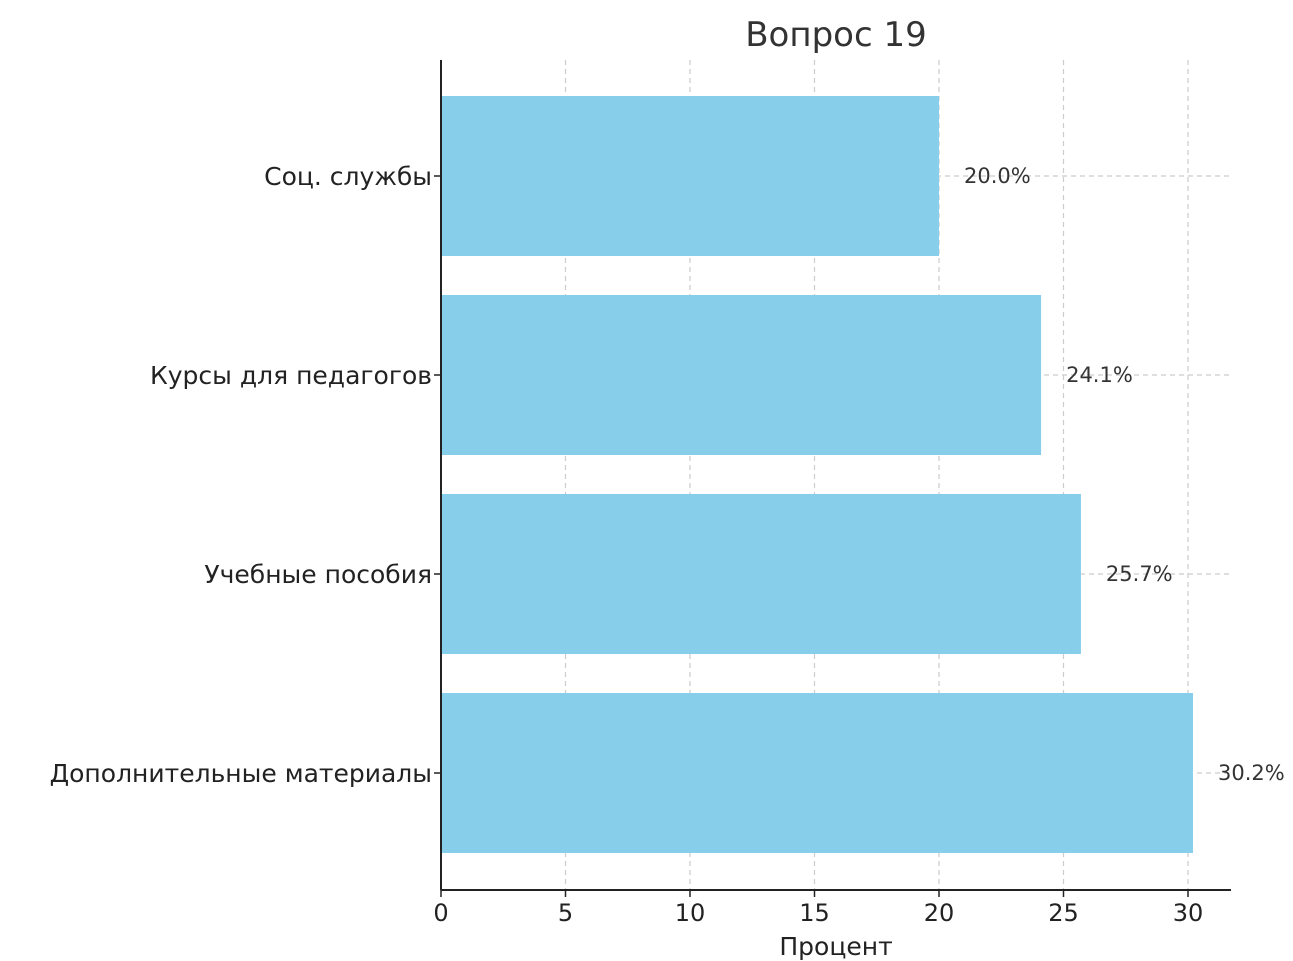 This screenshot has height=961, width=1293. What do you see at coordinates (1063, 913) in the screenshot?
I see `x-tick-label: 25` at bounding box center [1063, 913].